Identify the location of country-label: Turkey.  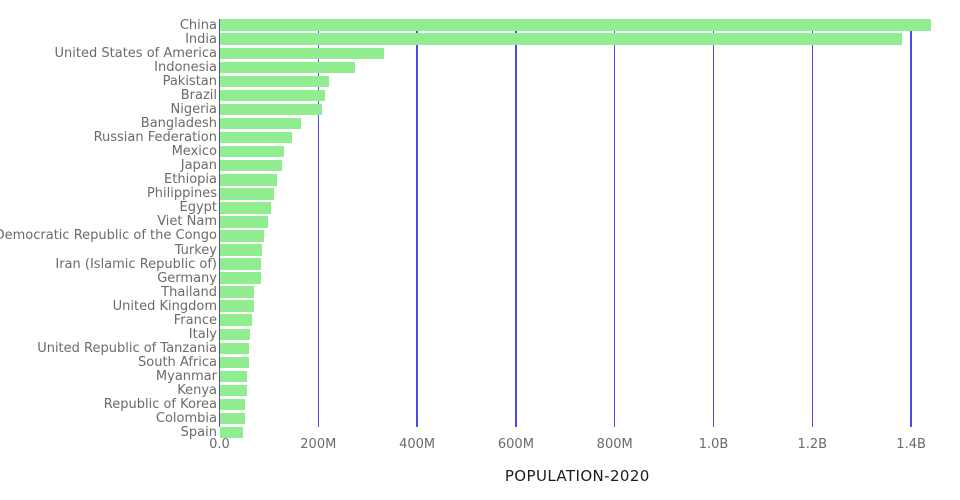
(195, 250).